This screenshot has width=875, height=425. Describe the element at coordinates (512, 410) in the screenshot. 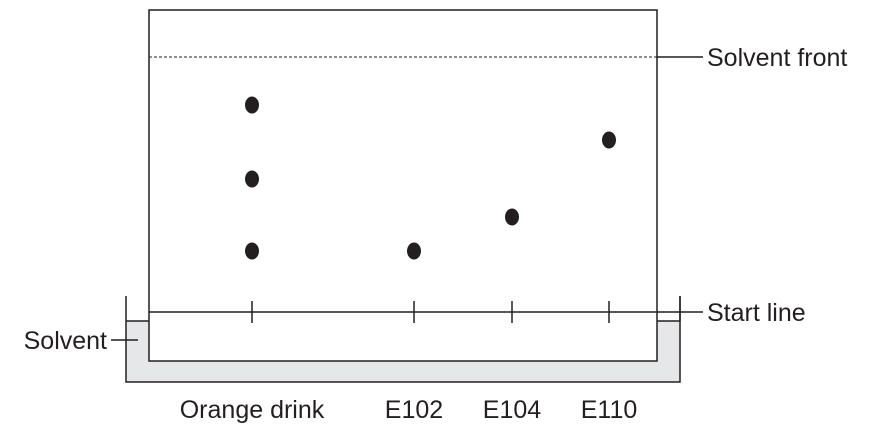

I see `lane-label-e104: E104` at that location.